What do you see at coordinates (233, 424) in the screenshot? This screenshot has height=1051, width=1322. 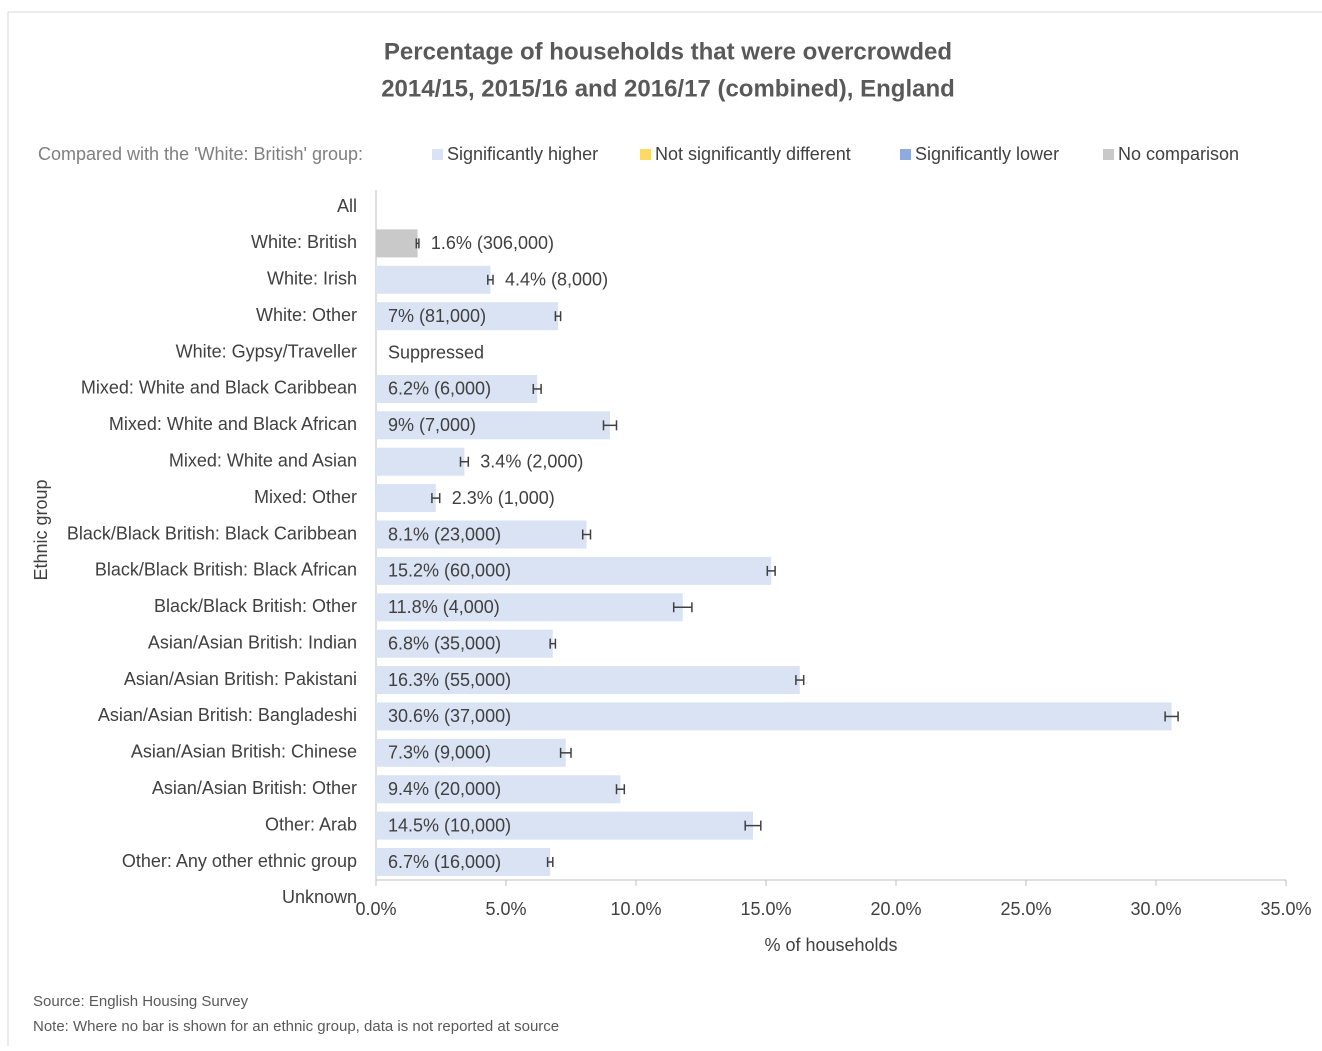 I see `y-tick-label: Mixed: White and Black African` at bounding box center [233, 424].